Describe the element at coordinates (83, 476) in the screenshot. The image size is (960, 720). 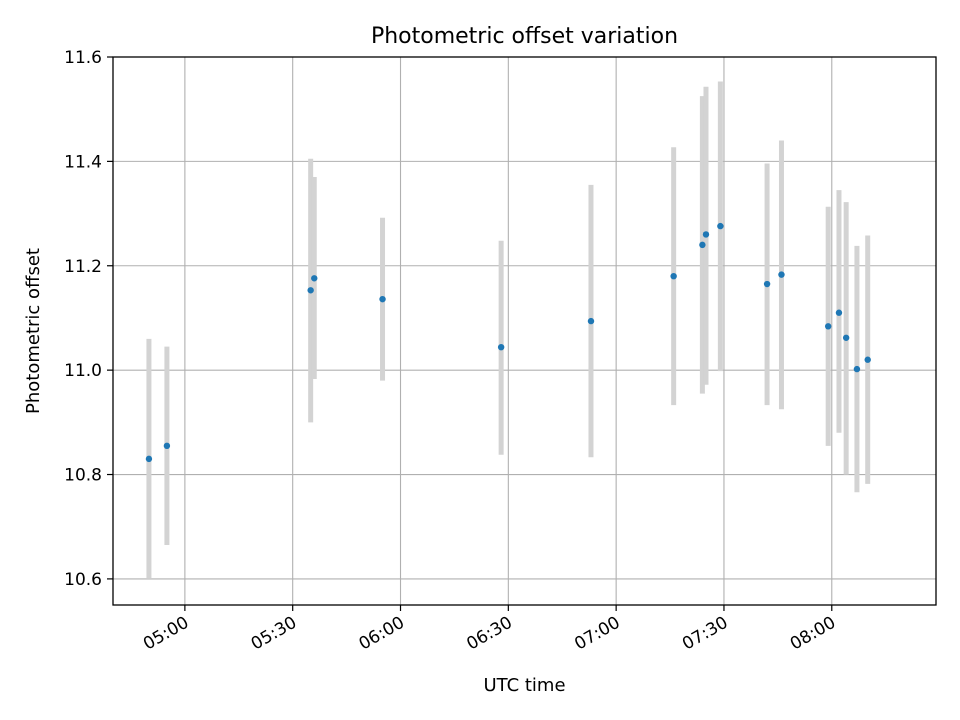
I see `y-tick-label: 10.8` at that location.